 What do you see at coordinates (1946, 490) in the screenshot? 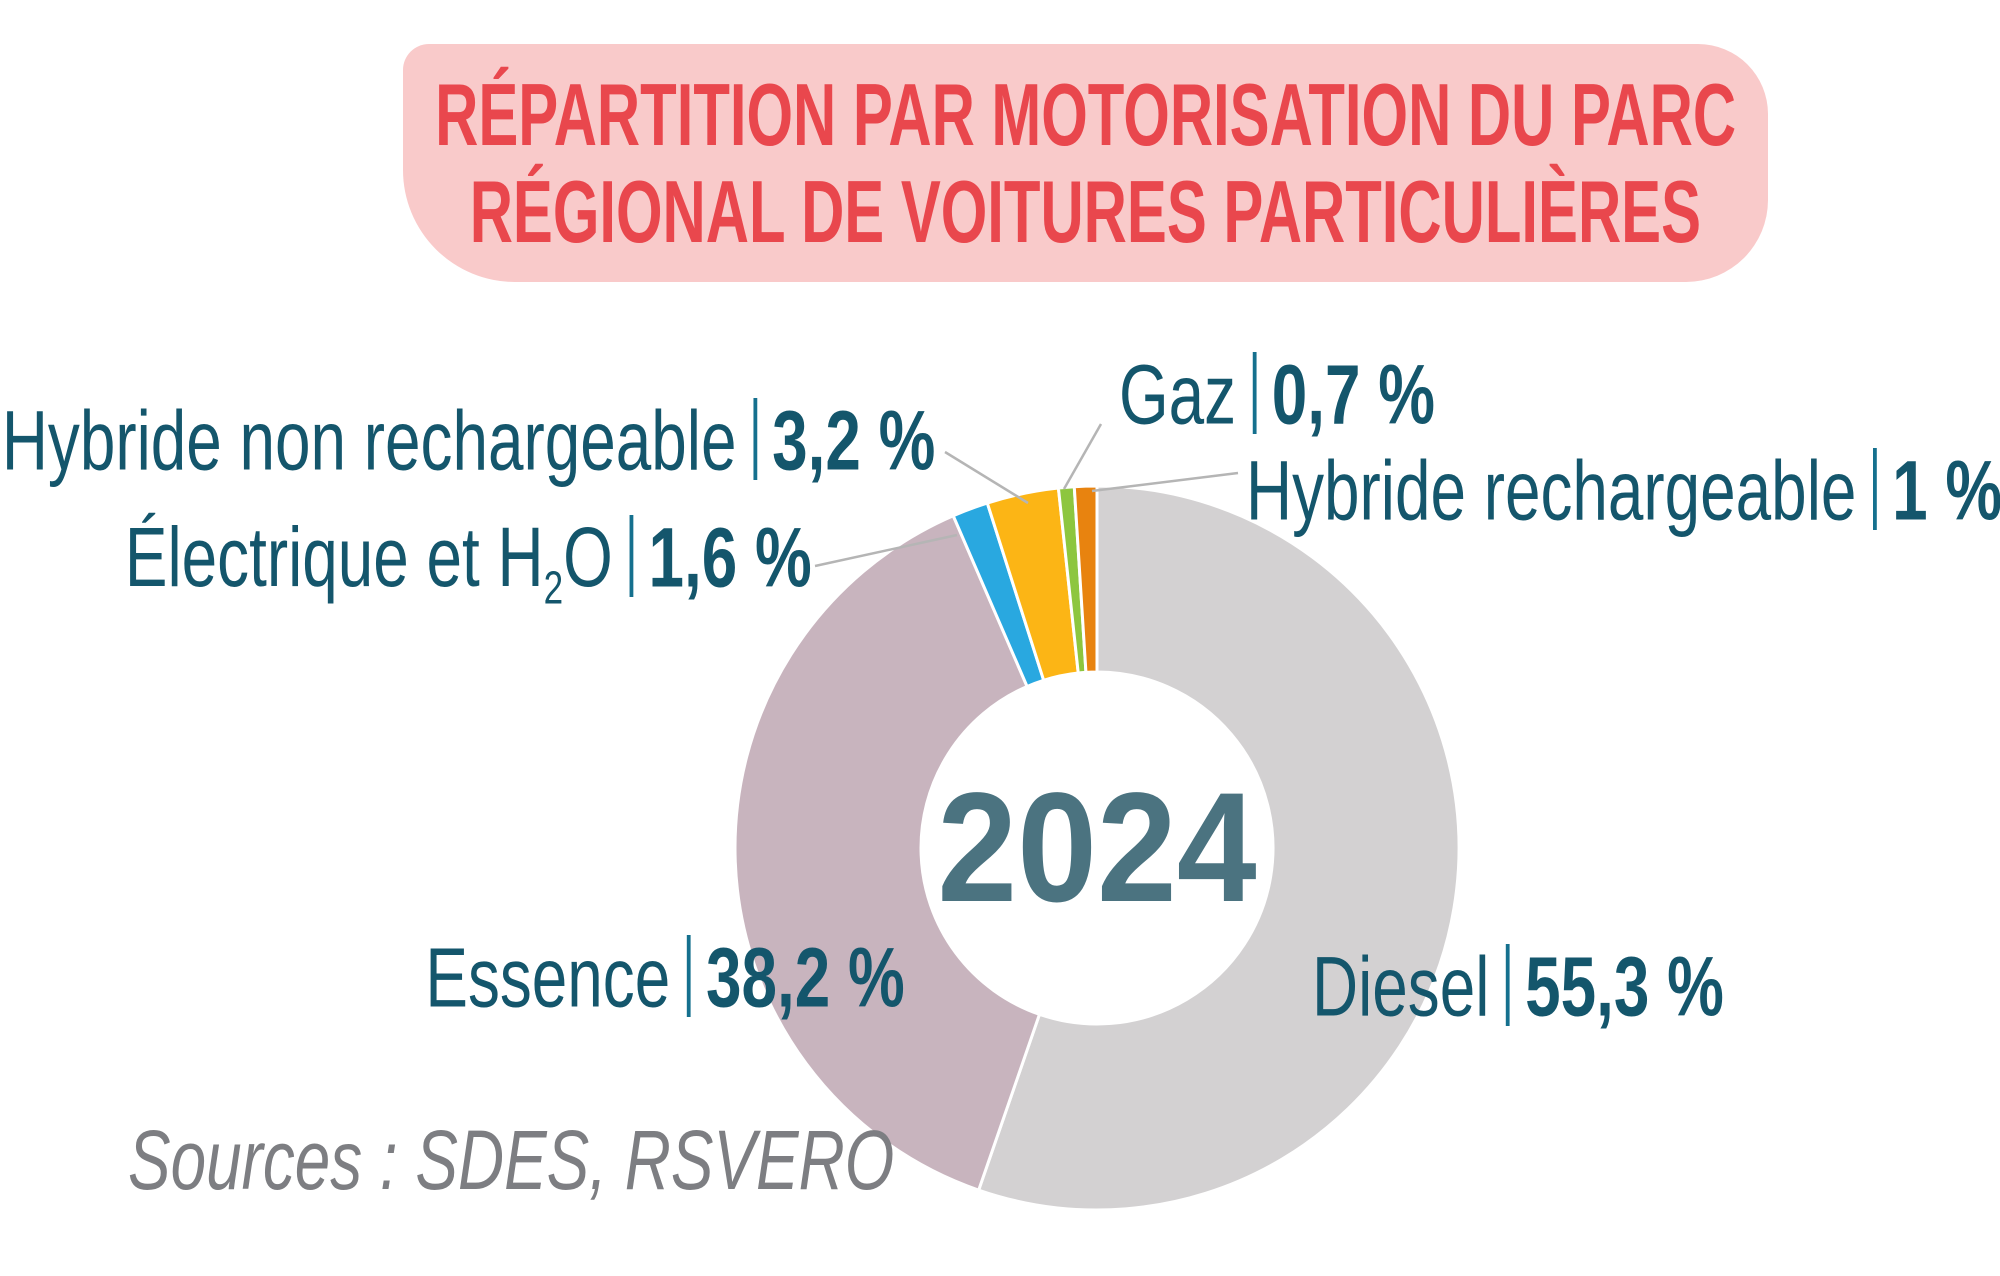
I see `label-hybride-rechargeable-value: 1 %` at bounding box center [1946, 490].